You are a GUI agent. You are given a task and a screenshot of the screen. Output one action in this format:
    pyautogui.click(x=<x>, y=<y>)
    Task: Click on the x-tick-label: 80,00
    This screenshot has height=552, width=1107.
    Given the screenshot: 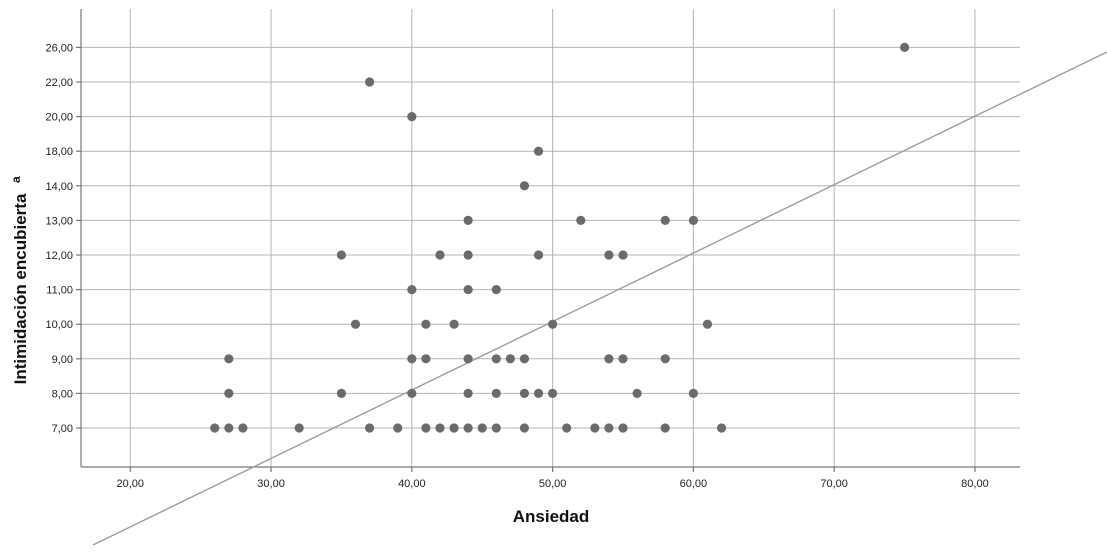 What is the action you would take?
    pyautogui.click(x=975, y=484)
    